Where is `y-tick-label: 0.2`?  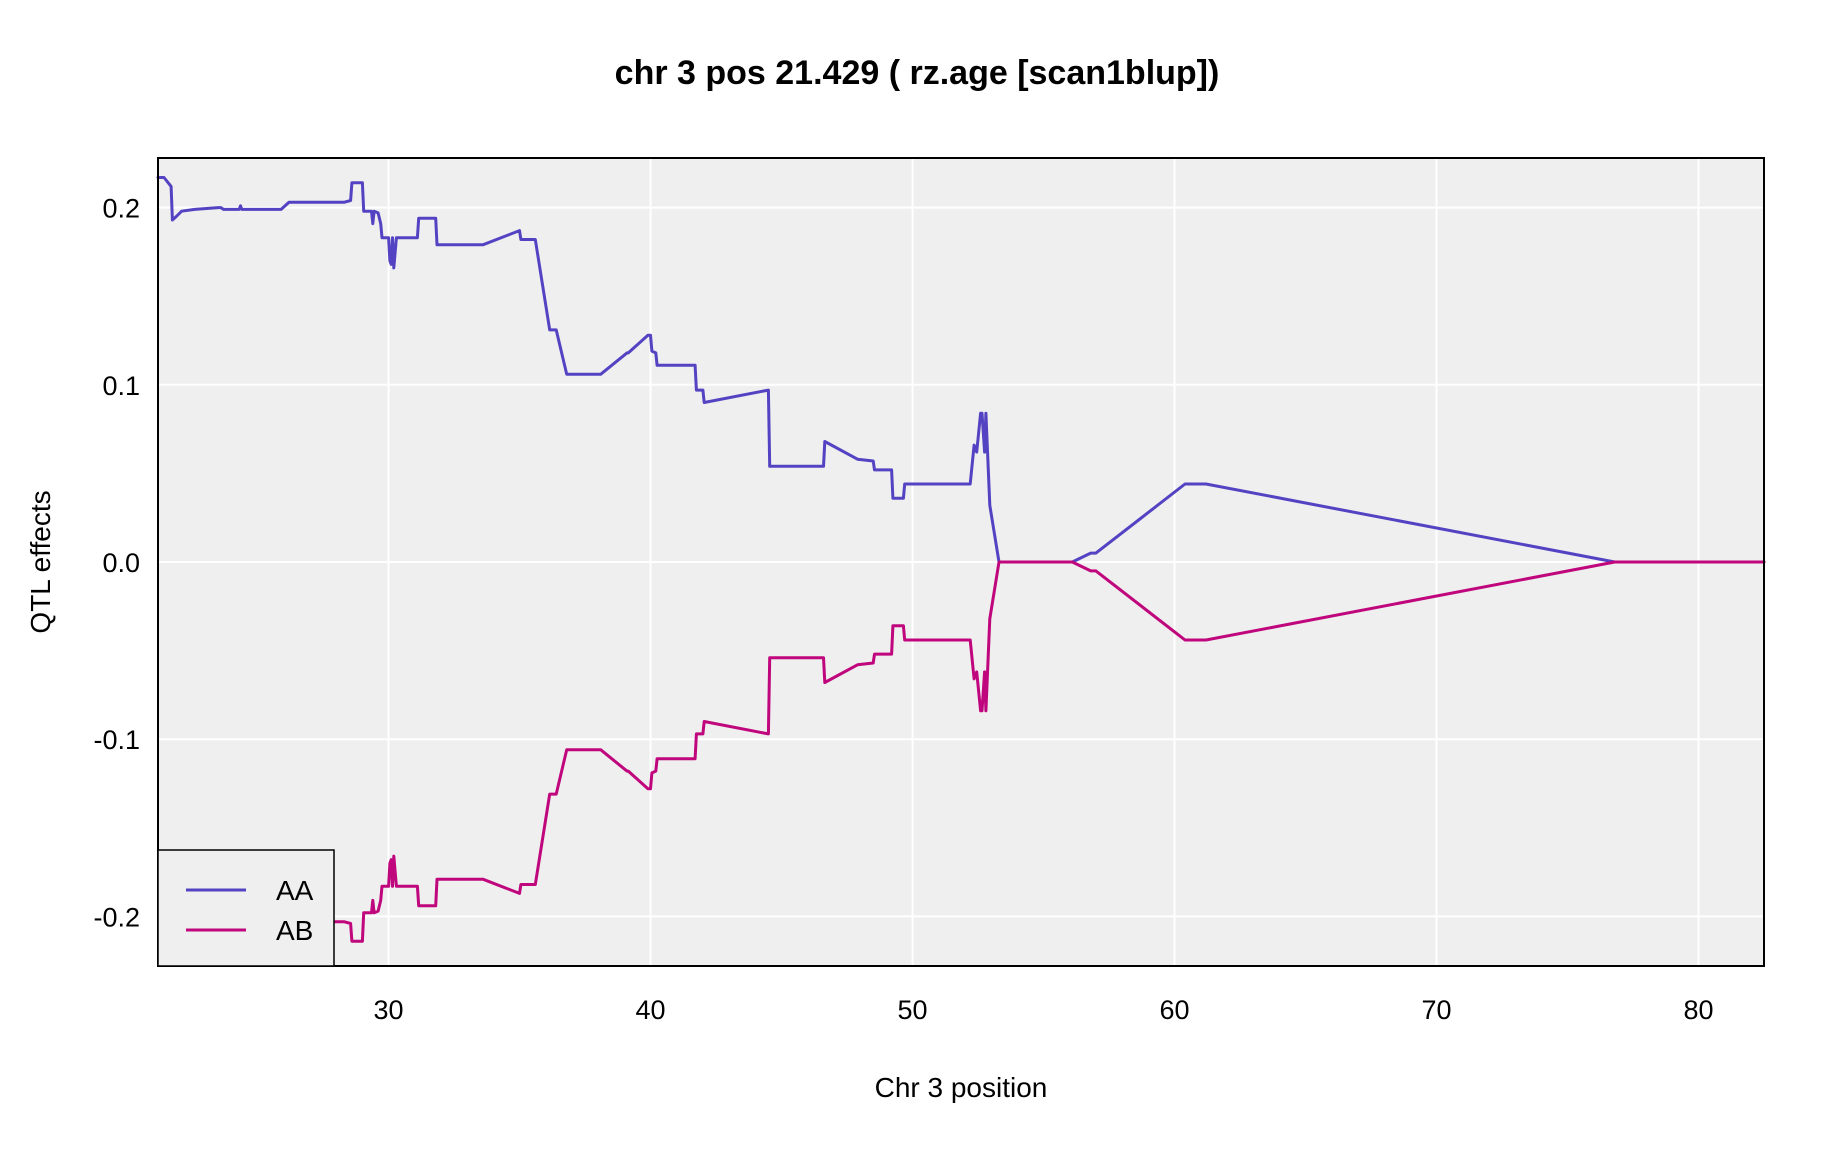 y-tick-label: 0.2 is located at coordinates (121, 209).